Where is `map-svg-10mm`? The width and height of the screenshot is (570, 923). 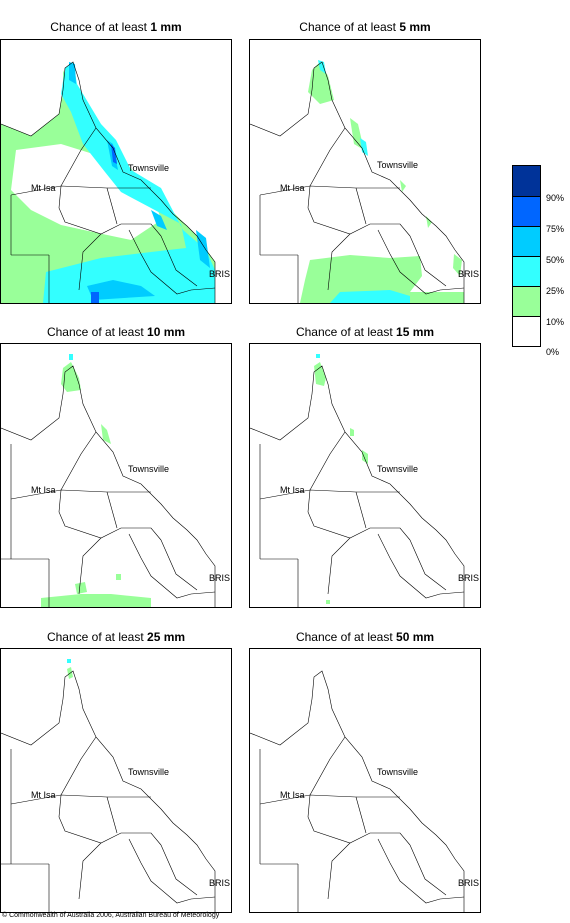 map-svg-10mm is located at coordinates (108, 480).